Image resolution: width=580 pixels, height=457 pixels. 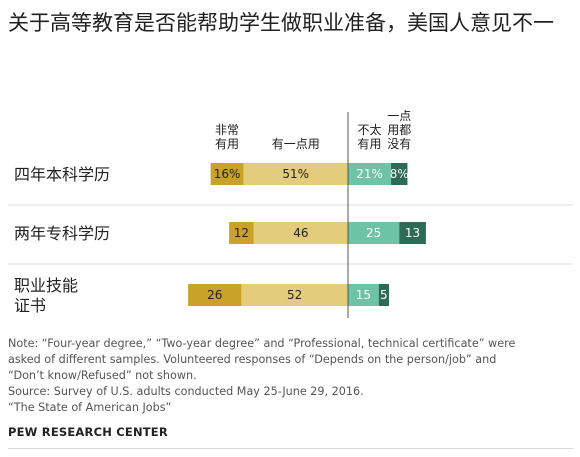 What do you see at coordinates (30, 305) in the screenshot?
I see `category-label: 证书` at bounding box center [30, 305].